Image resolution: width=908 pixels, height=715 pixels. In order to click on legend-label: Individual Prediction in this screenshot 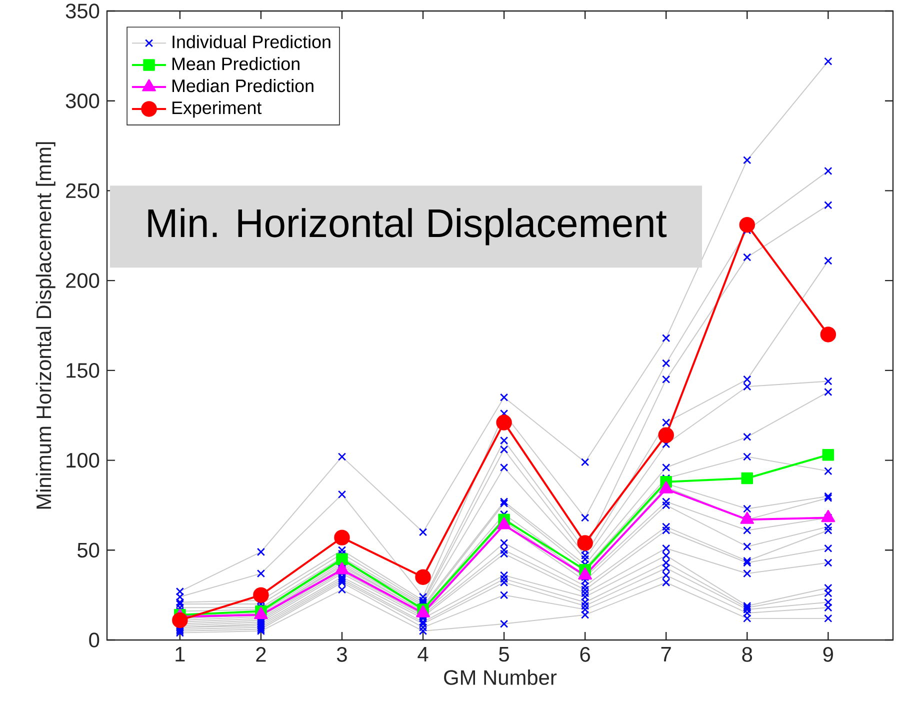, I will do `click(251, 41)`.